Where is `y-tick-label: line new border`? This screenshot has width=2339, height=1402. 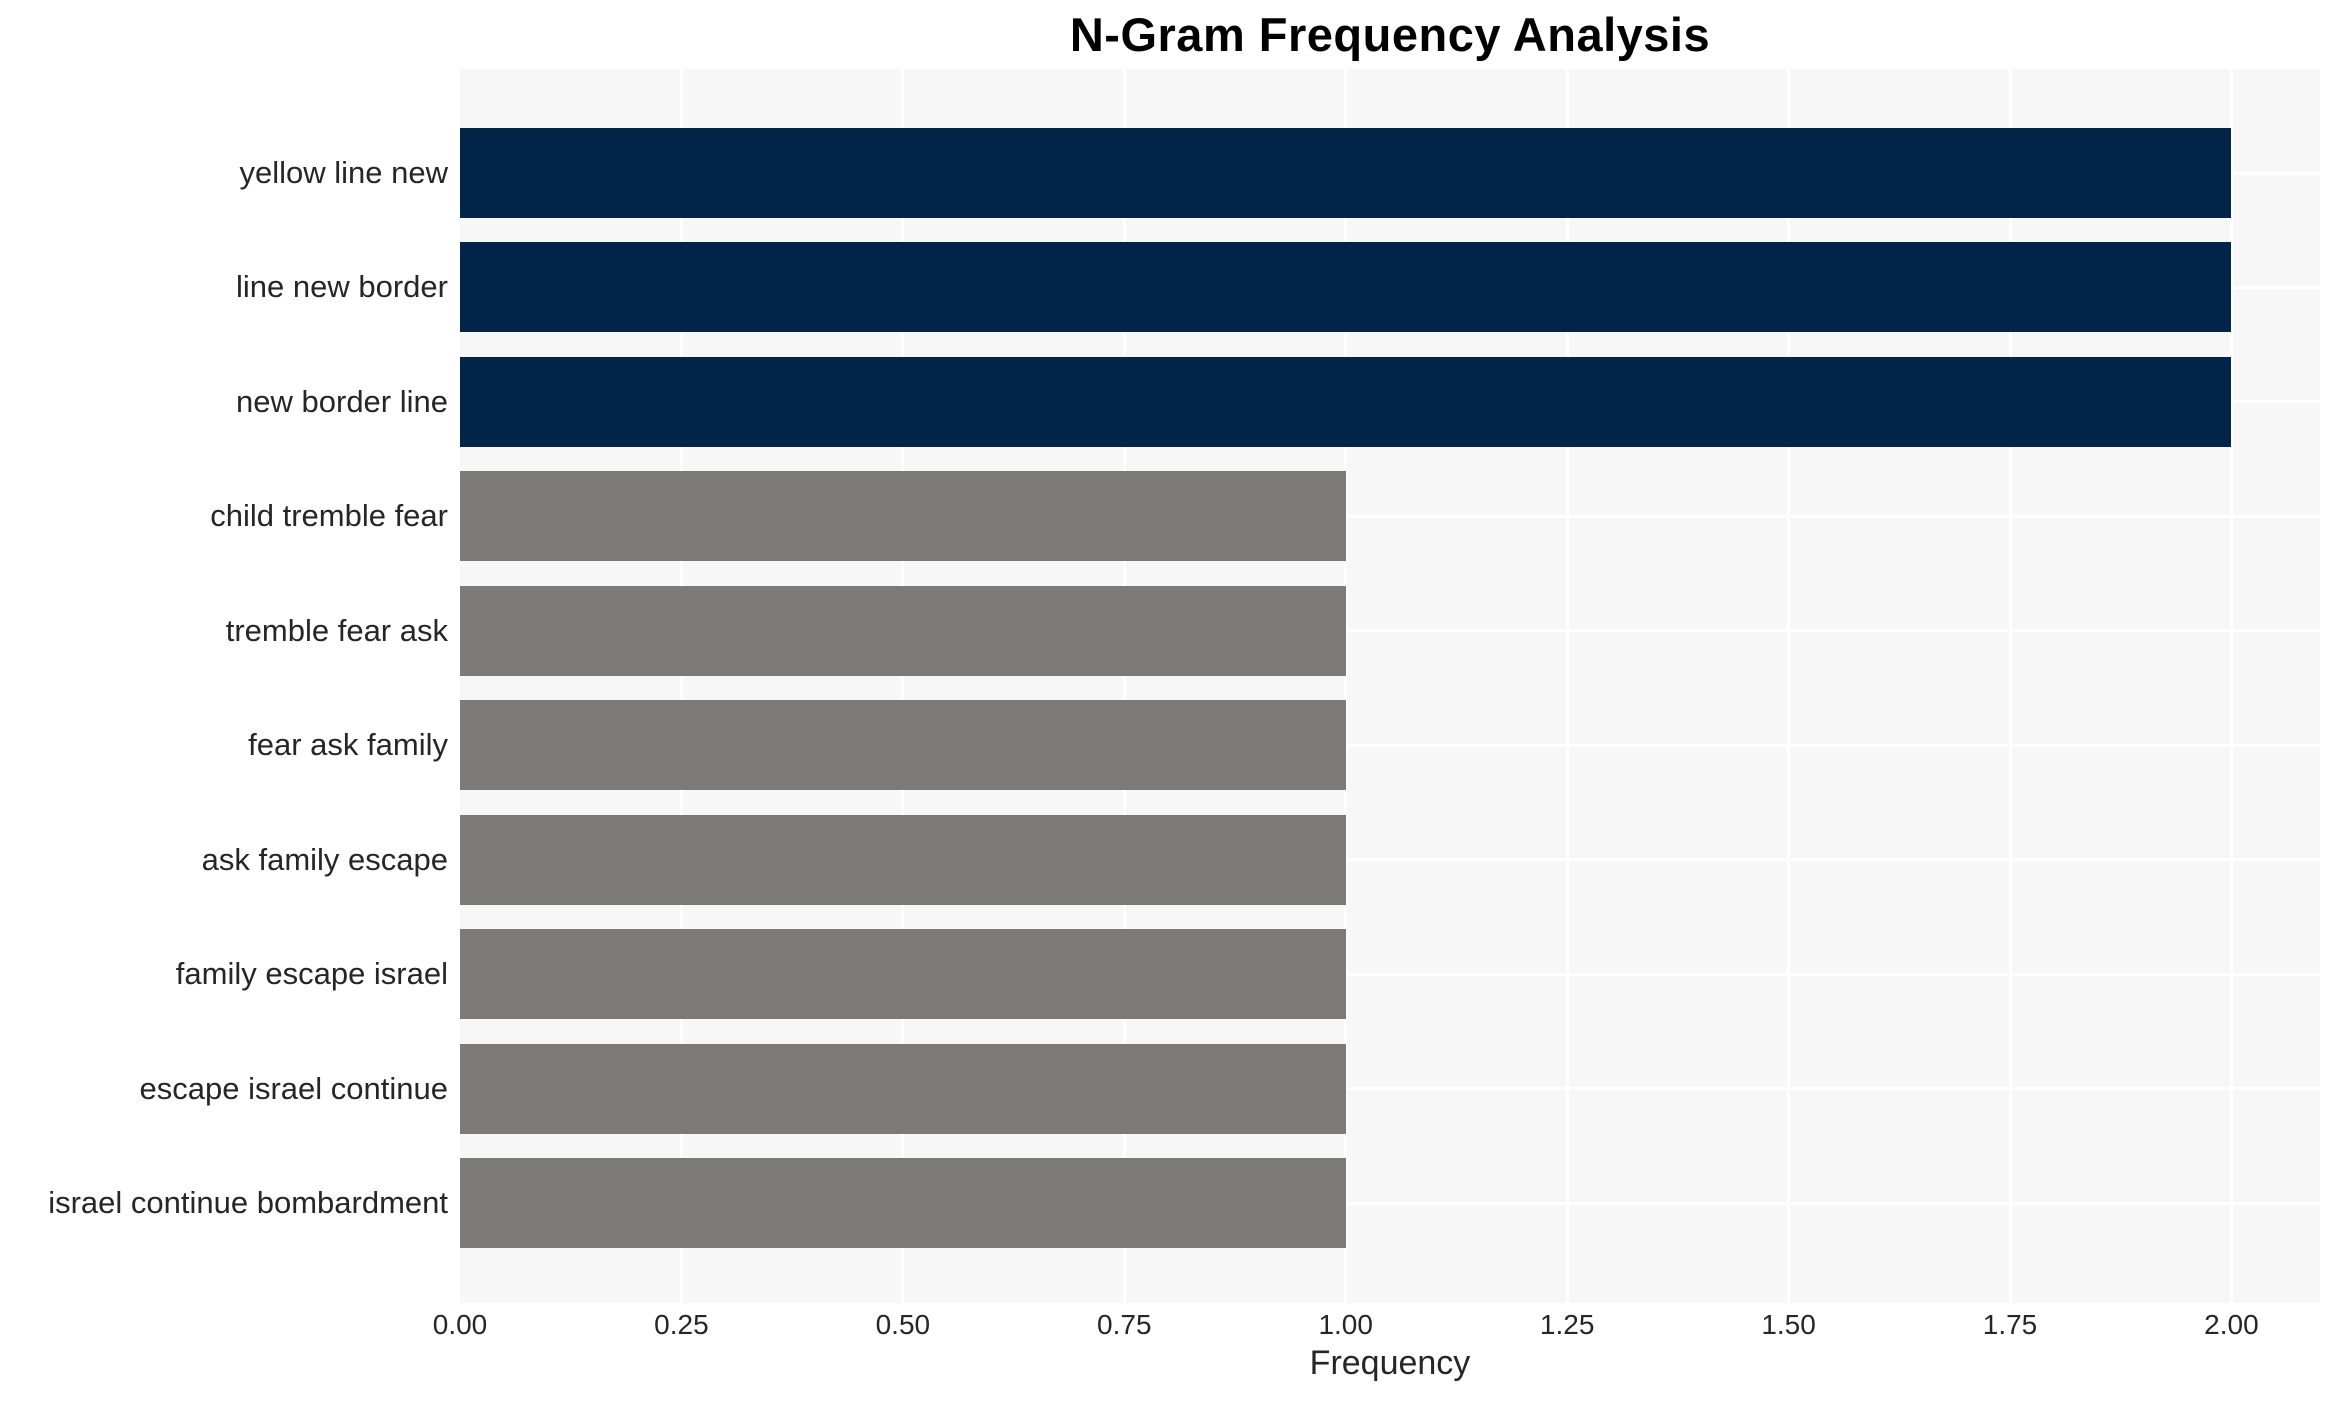 y-tick-label: line new border is located at coordinates (342, 287).